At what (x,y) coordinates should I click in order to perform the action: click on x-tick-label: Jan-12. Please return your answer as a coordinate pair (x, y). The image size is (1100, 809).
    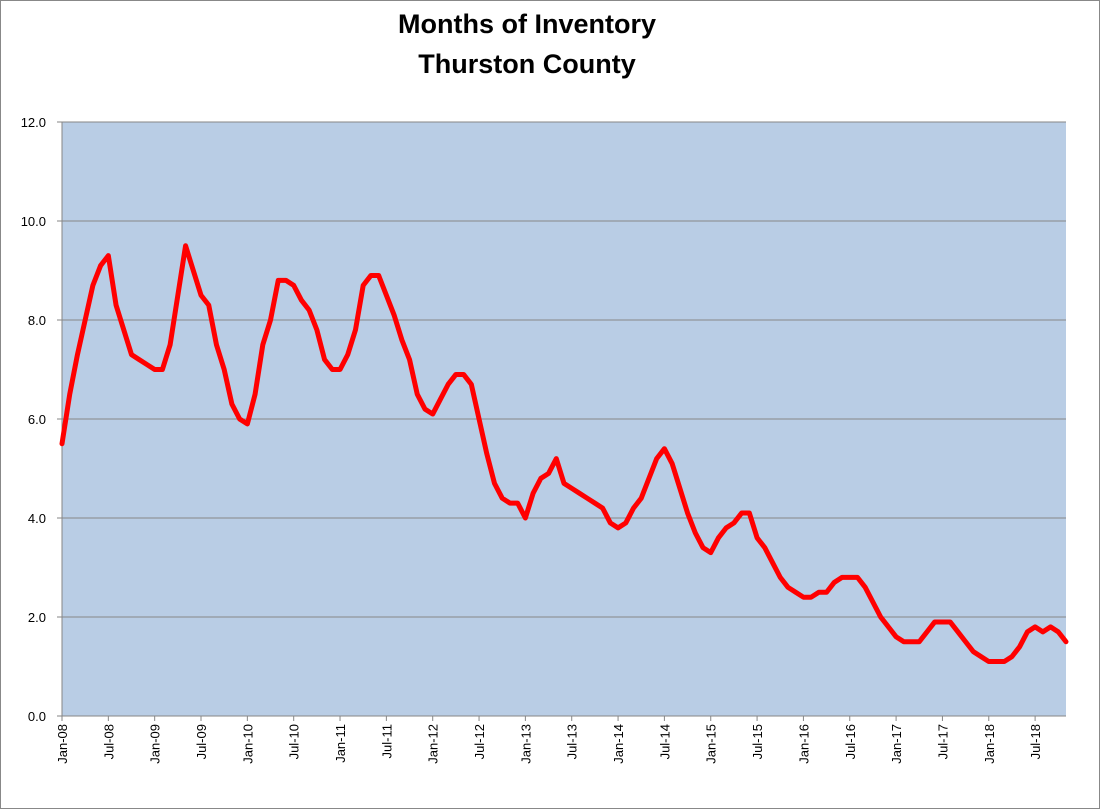
    Looking at the image, I should click on (433, 744).